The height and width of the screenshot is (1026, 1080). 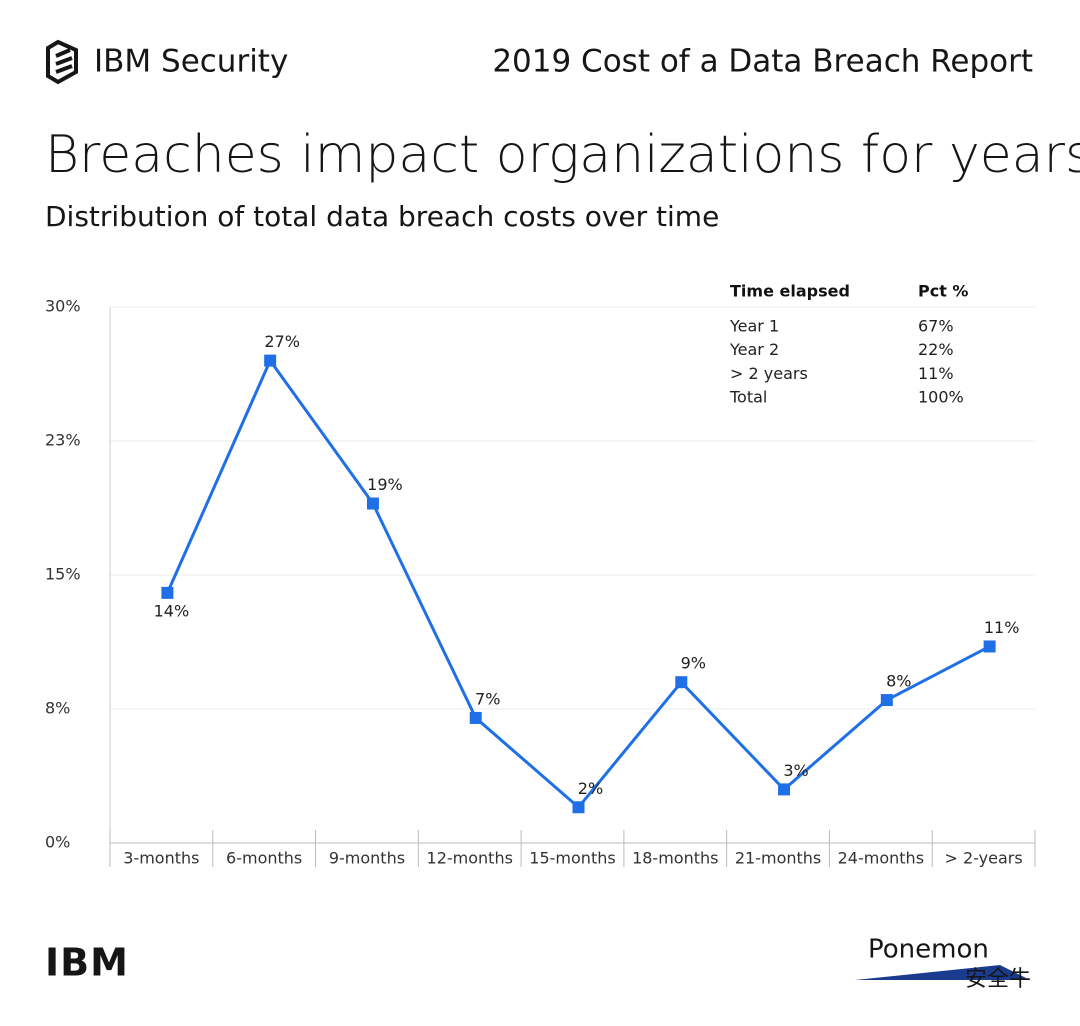 I want to click on x-tick-label: 3-months, so click(x=161, y=858).